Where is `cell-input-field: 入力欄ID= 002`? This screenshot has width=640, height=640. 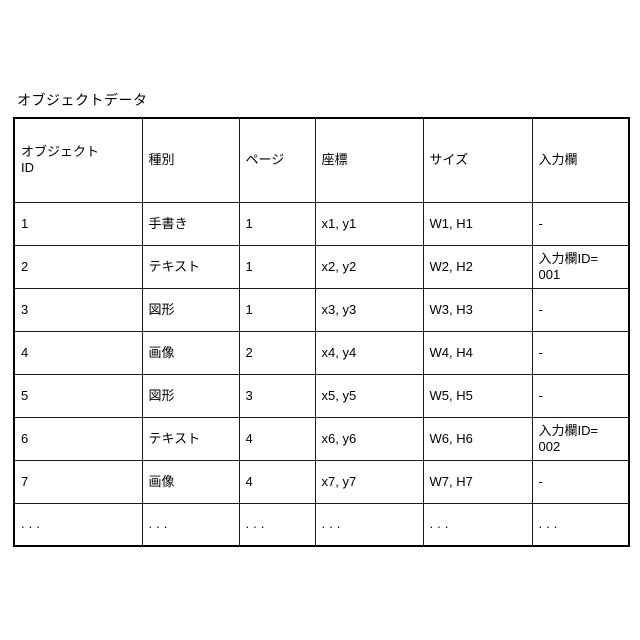 cell-input-field: 入力欄ID= 002 is located at coordinates (580, 438).